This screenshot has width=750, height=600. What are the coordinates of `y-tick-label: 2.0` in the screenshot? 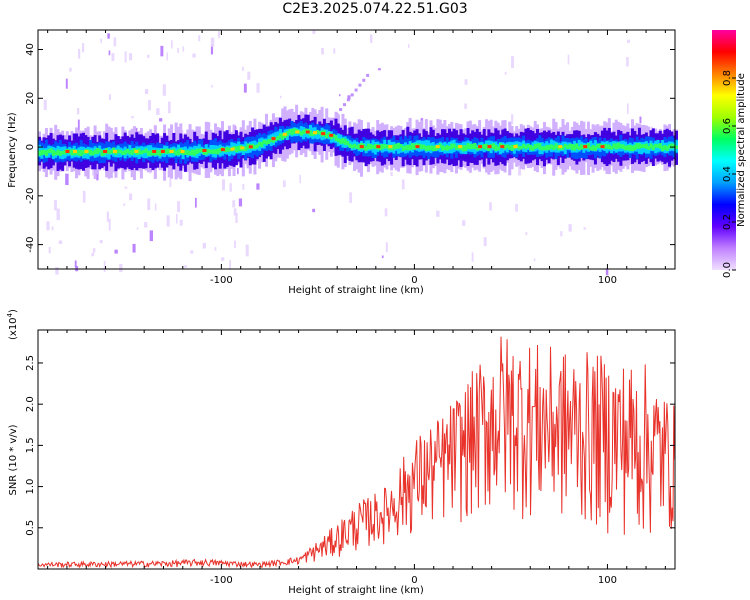 It's located at (30, 404).